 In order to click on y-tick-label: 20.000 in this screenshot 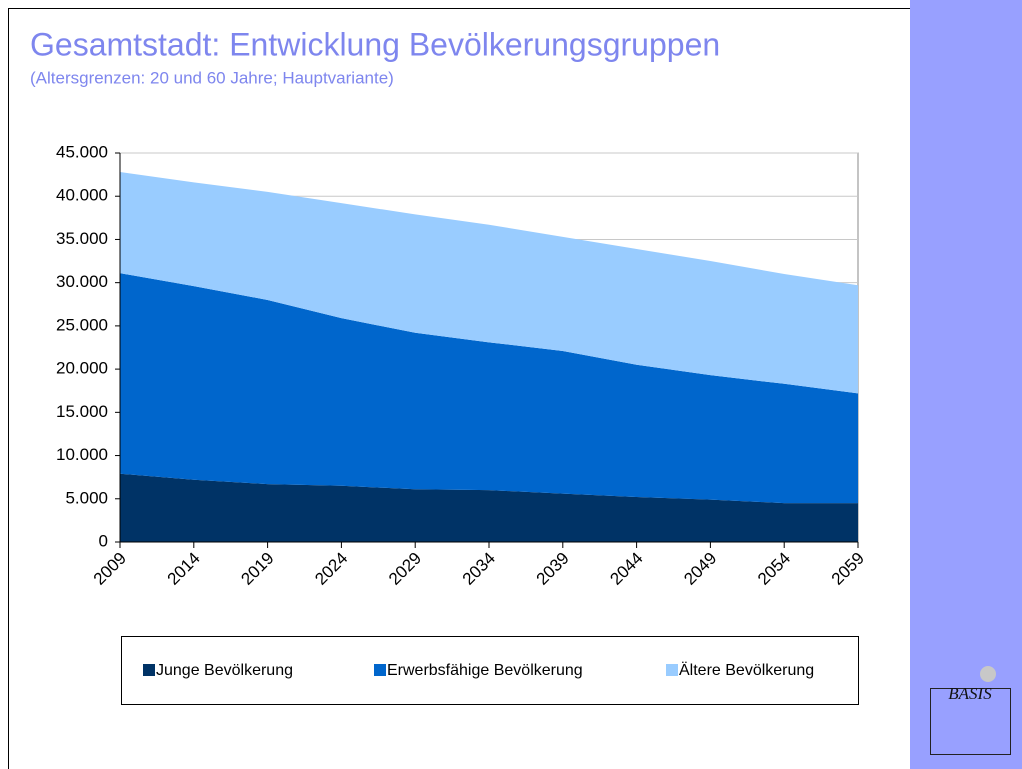, I will do `click(82, 368)`.